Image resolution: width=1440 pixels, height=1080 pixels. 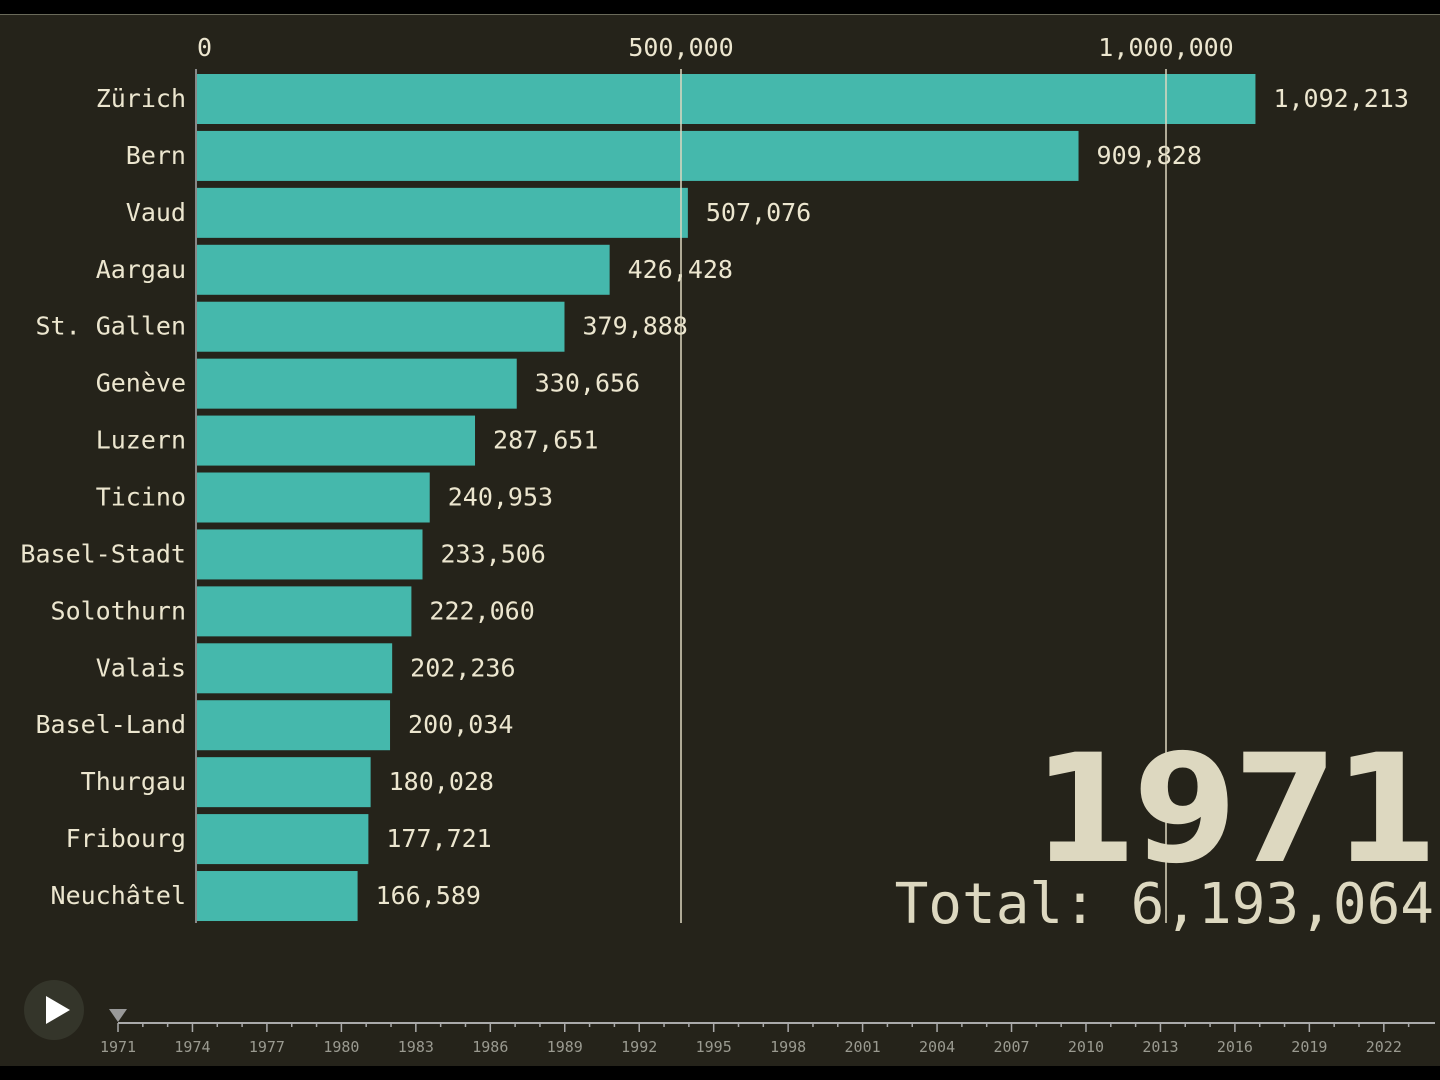 I want to click on value-label: 180,028, so click(x=441, y=781).